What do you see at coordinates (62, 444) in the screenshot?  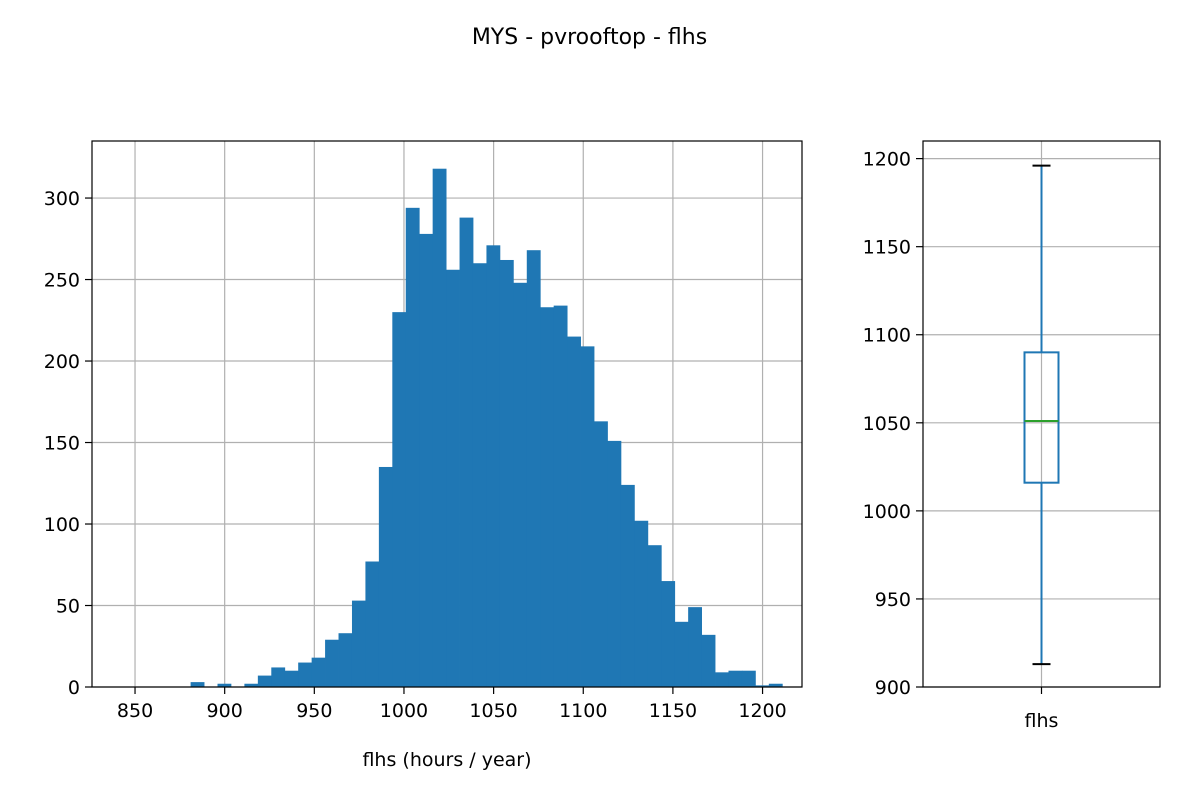 I see `histogram-y-tick-label: 150` at bounding box center [62, 444].